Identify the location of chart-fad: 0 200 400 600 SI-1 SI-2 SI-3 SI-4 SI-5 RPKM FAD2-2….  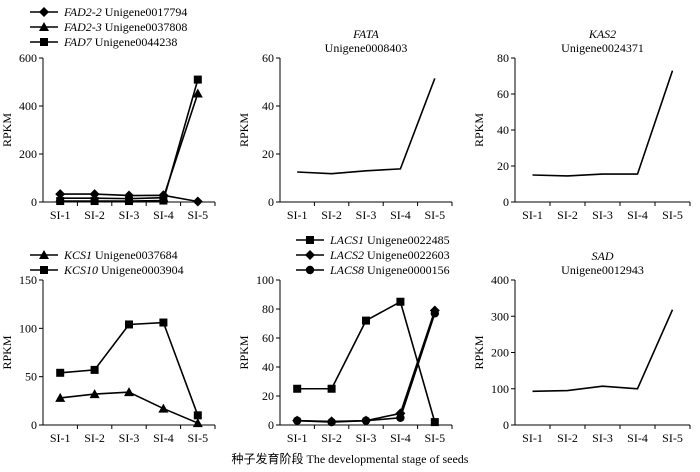
(108, 113).